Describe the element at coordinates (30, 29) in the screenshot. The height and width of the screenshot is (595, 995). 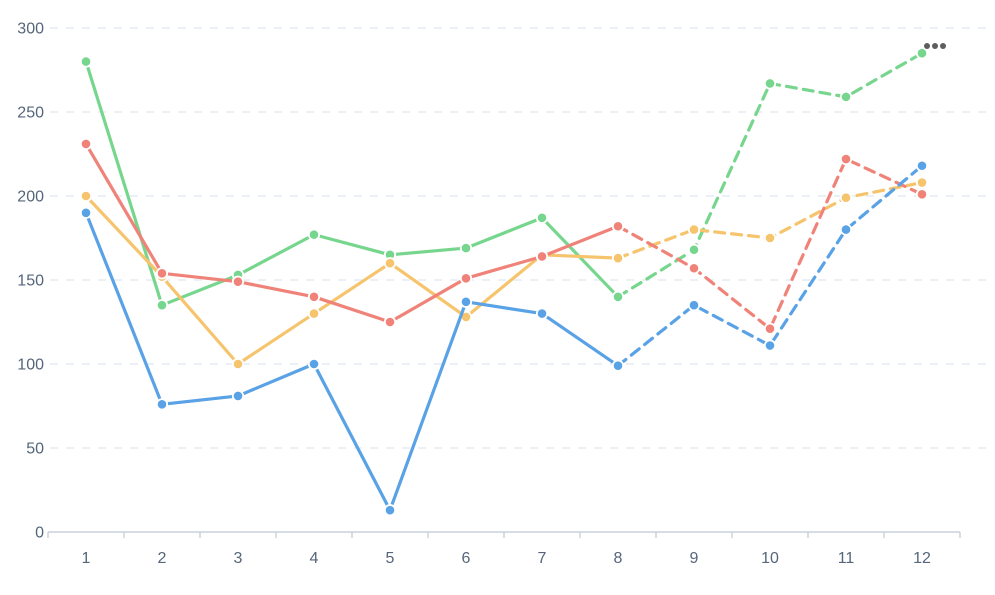
I see `y-axis-label: 300` at that location.